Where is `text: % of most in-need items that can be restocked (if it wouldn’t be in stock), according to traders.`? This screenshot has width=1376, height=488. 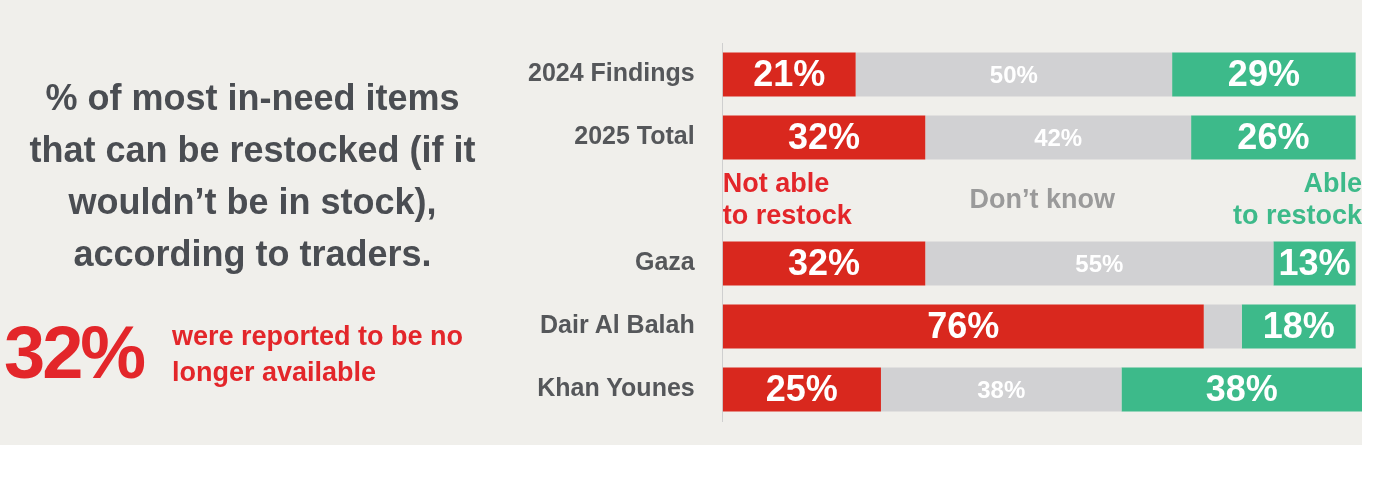 text: % of most in-need items that can be restocked (if it wouldn’t be in stock), according to traders. is located at coordinates (252, 176).